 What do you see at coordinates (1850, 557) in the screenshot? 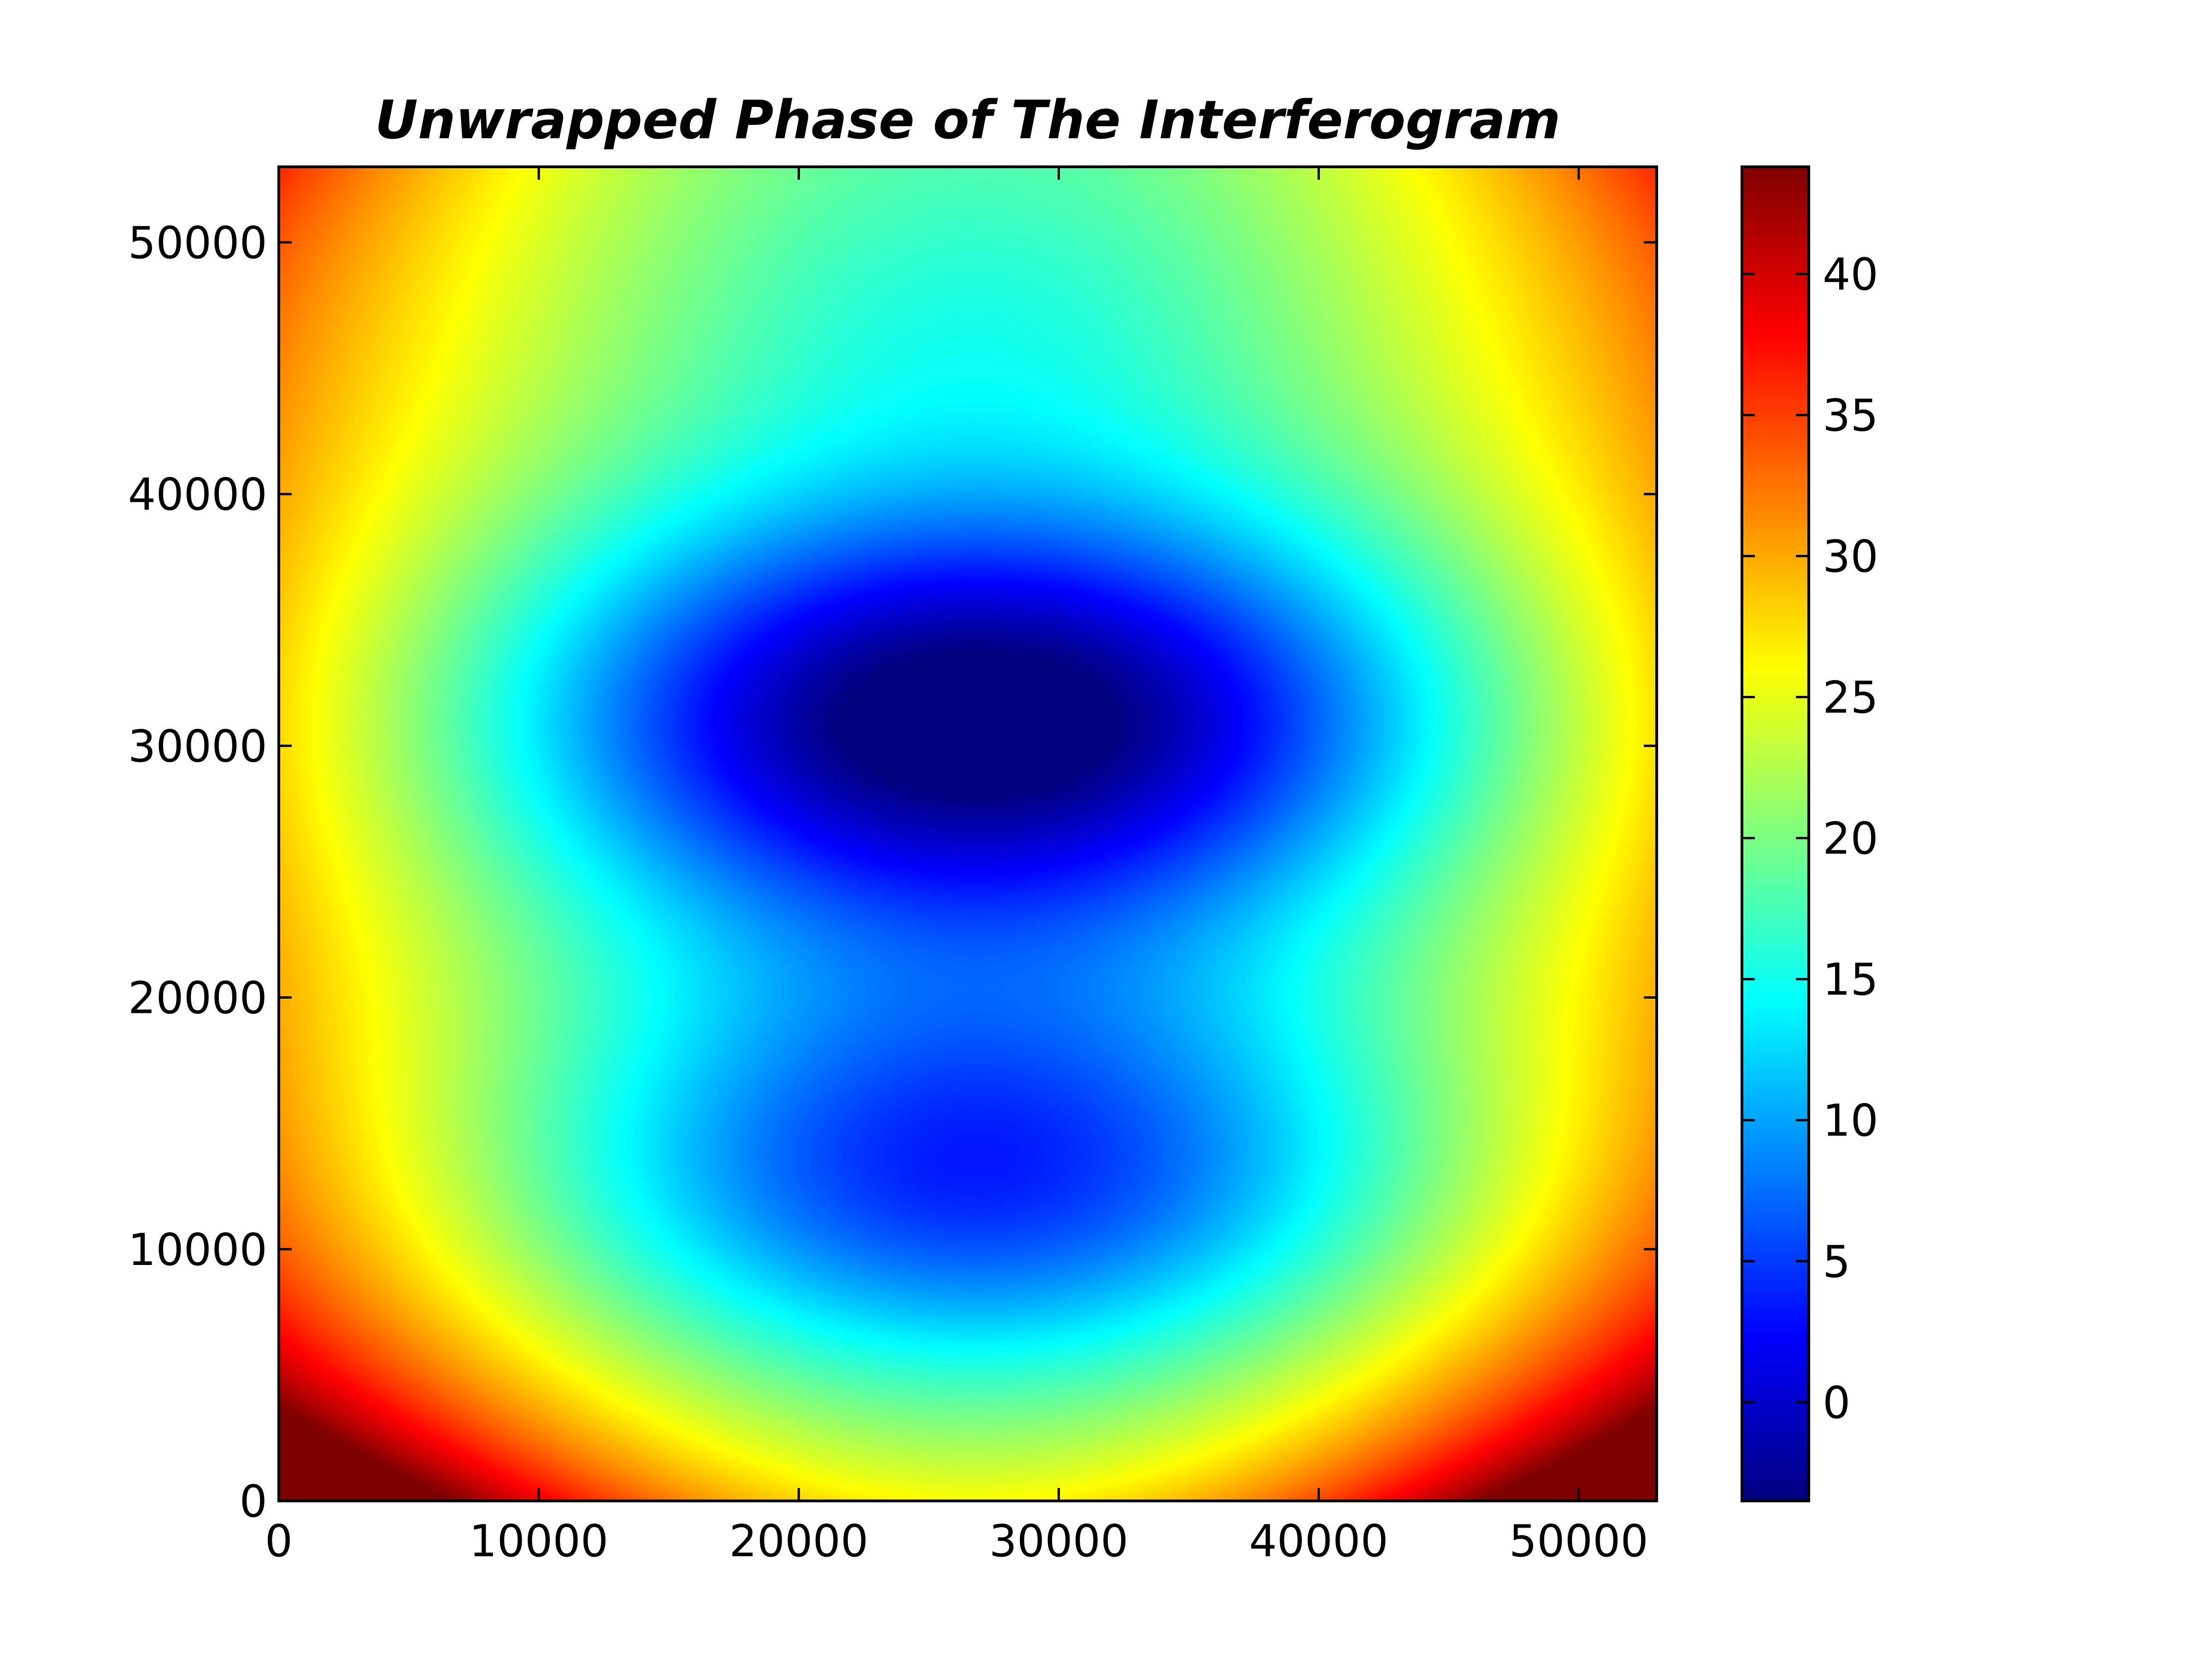
I see `colorbar-tick-label: 30` at bounding box center [1850, 557].